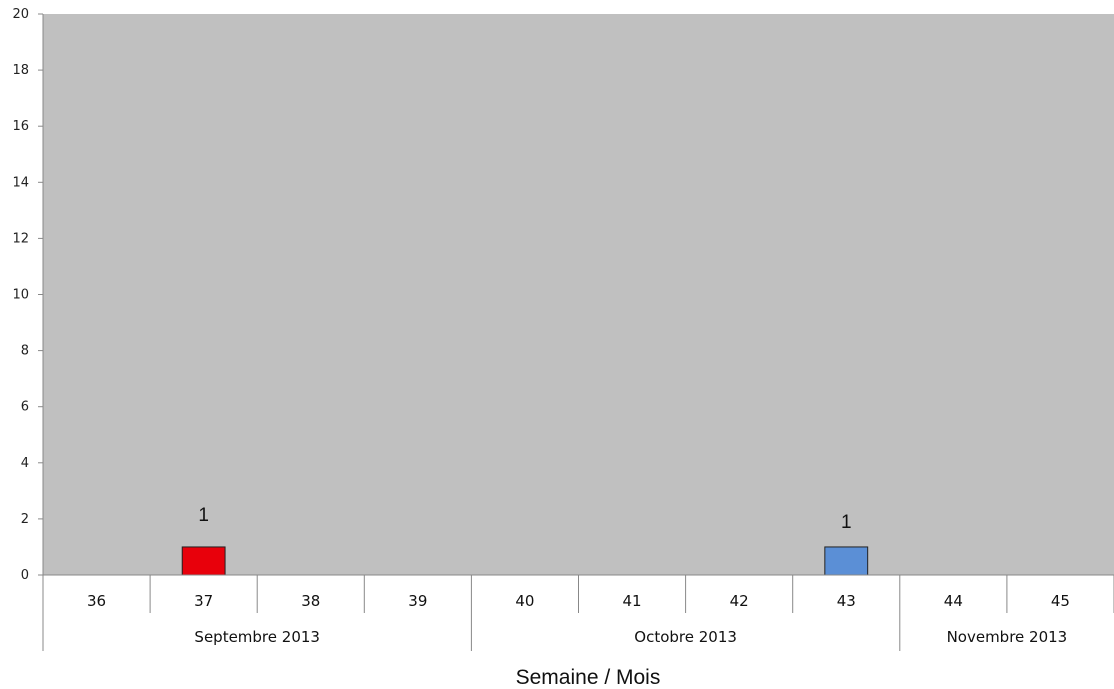  I want to click on x-tick-label: 38, so click(310, 601).